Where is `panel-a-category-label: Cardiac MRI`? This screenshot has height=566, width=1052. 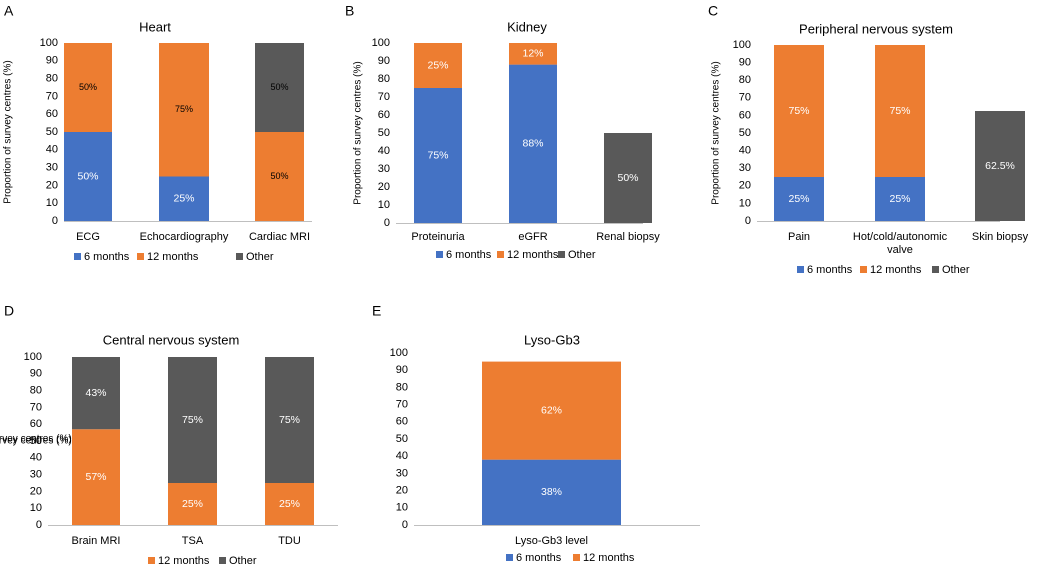 panel-a-category-label: Cardiac MRI is located at coordinates (279, 237).